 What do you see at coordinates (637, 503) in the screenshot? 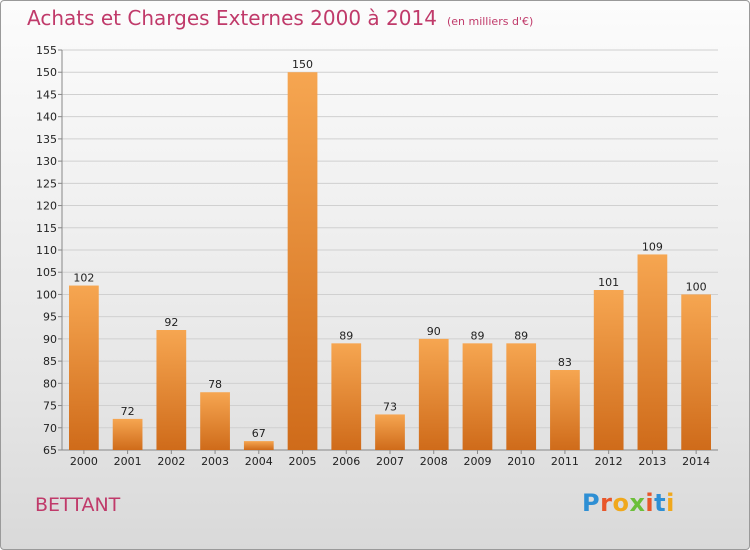
I see `logo-letter: x` at bounding box center [637, 503].